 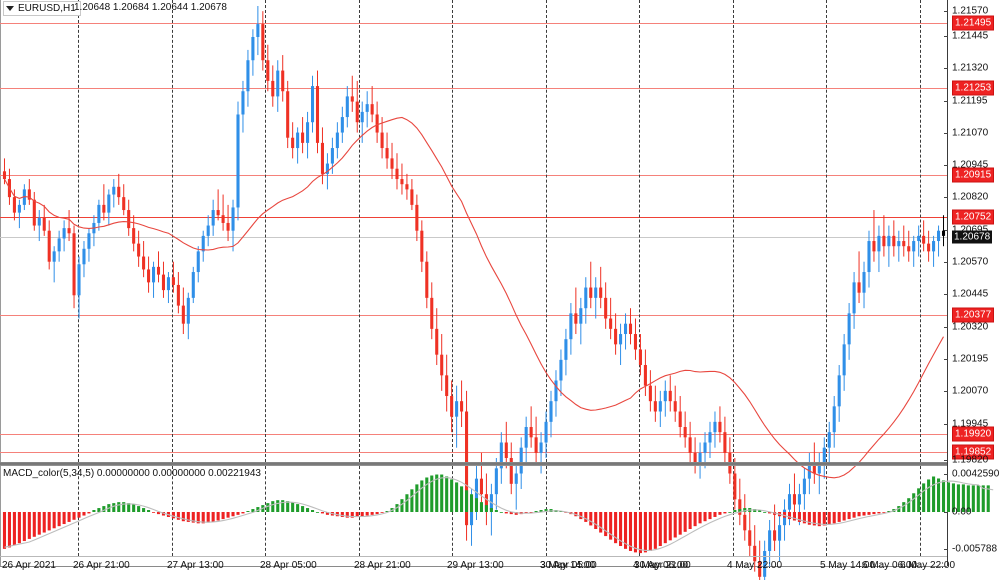 I want to click on time-axis-label: 5 May 14:00, so click(x=848, y=565).